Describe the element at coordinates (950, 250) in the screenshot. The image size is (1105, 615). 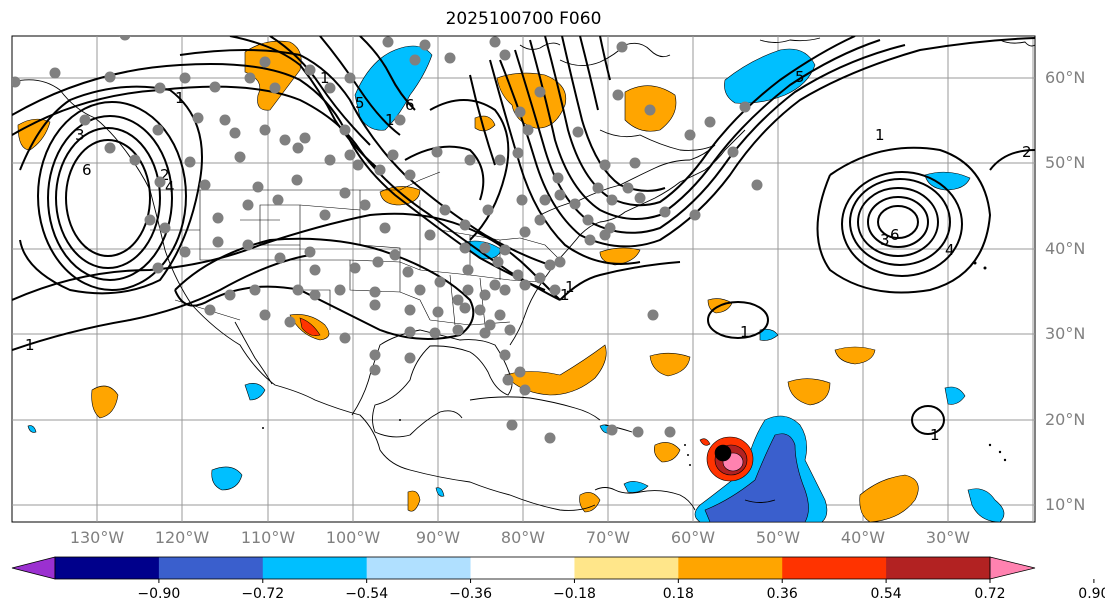
I see `contour-label: 4` at that location.